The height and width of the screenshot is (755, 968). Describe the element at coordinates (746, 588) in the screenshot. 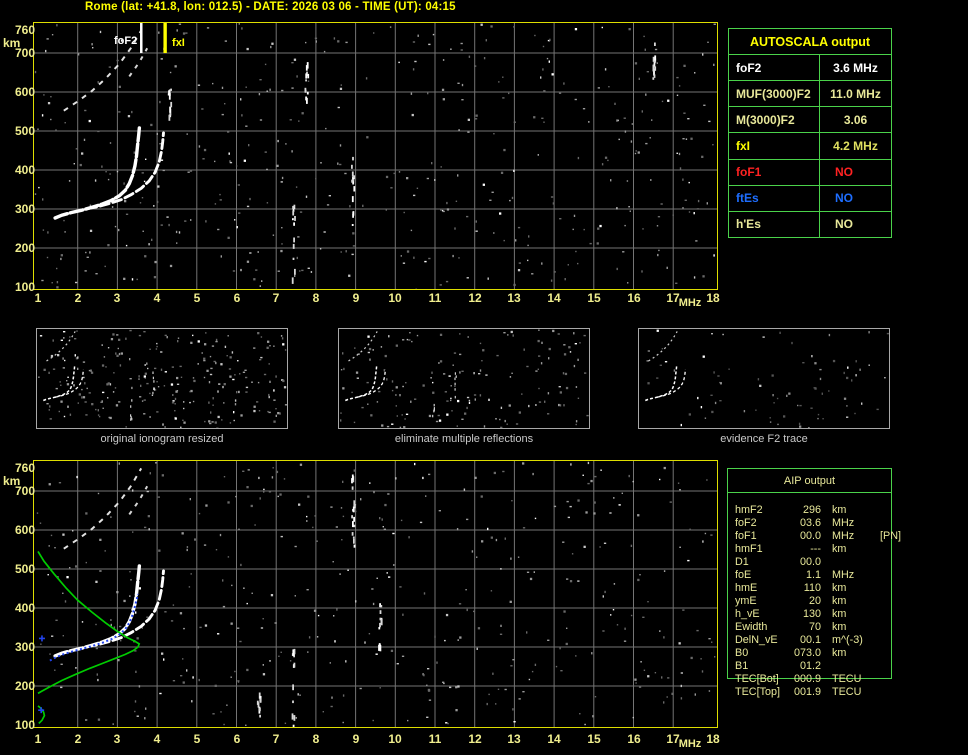

I see `aip-row-label: hmE` at that location.